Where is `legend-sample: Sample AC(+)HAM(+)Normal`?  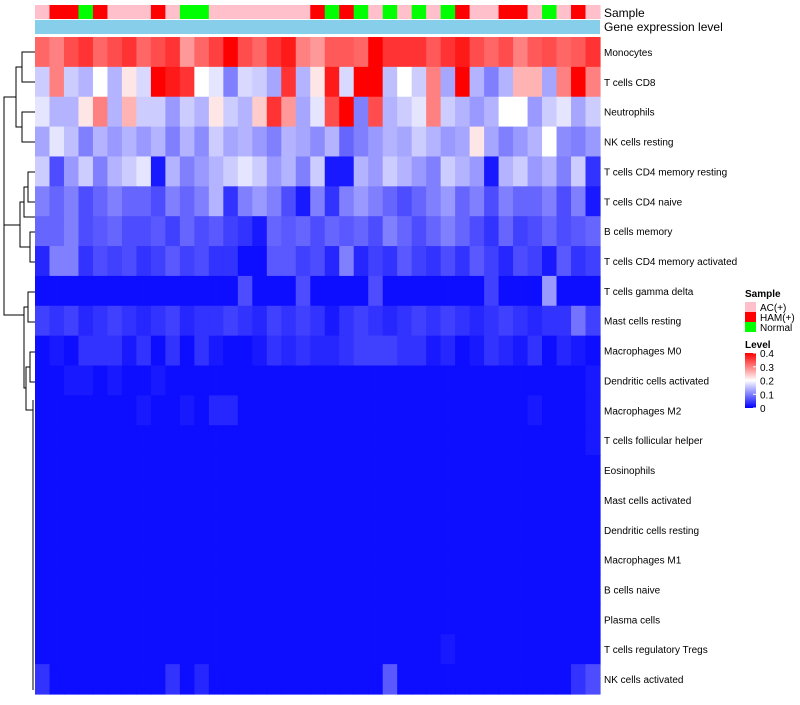 legend-sample: Sample AC(+)HAM(+)Normal is located at coordinates (770, 311).